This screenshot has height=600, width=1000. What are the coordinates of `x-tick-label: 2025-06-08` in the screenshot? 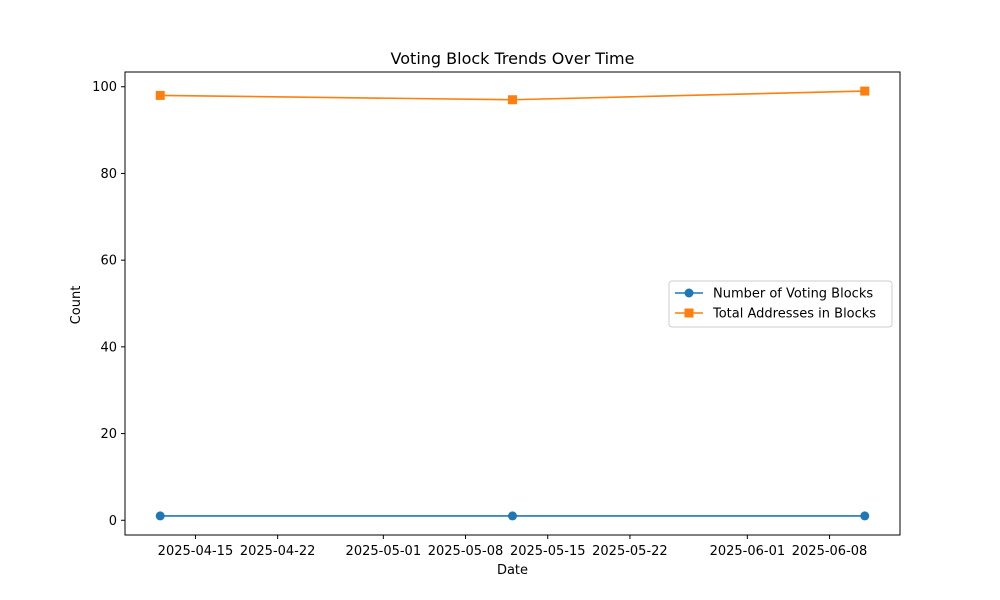 It's located at (830, 551).